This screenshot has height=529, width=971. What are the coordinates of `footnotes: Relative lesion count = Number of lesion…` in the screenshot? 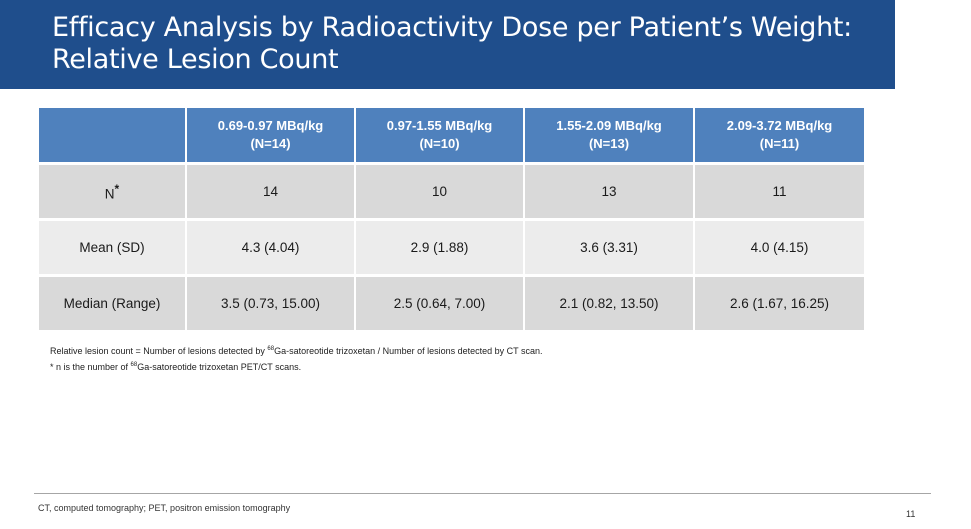 It's located at (296, 358).